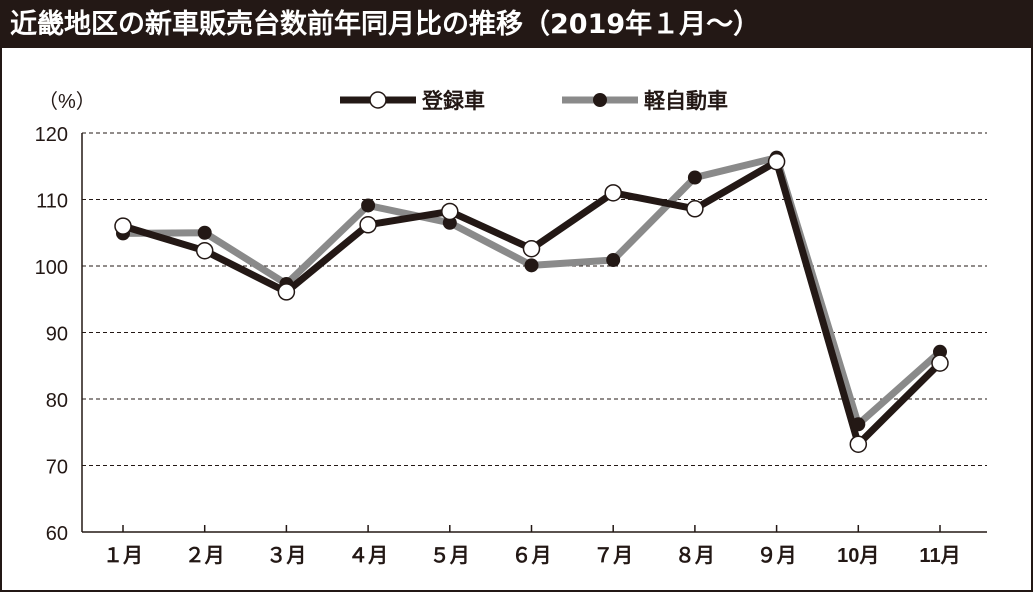 The image size is (1033, 592). I want to click on y-tick-label: 100, so click(51, 268).